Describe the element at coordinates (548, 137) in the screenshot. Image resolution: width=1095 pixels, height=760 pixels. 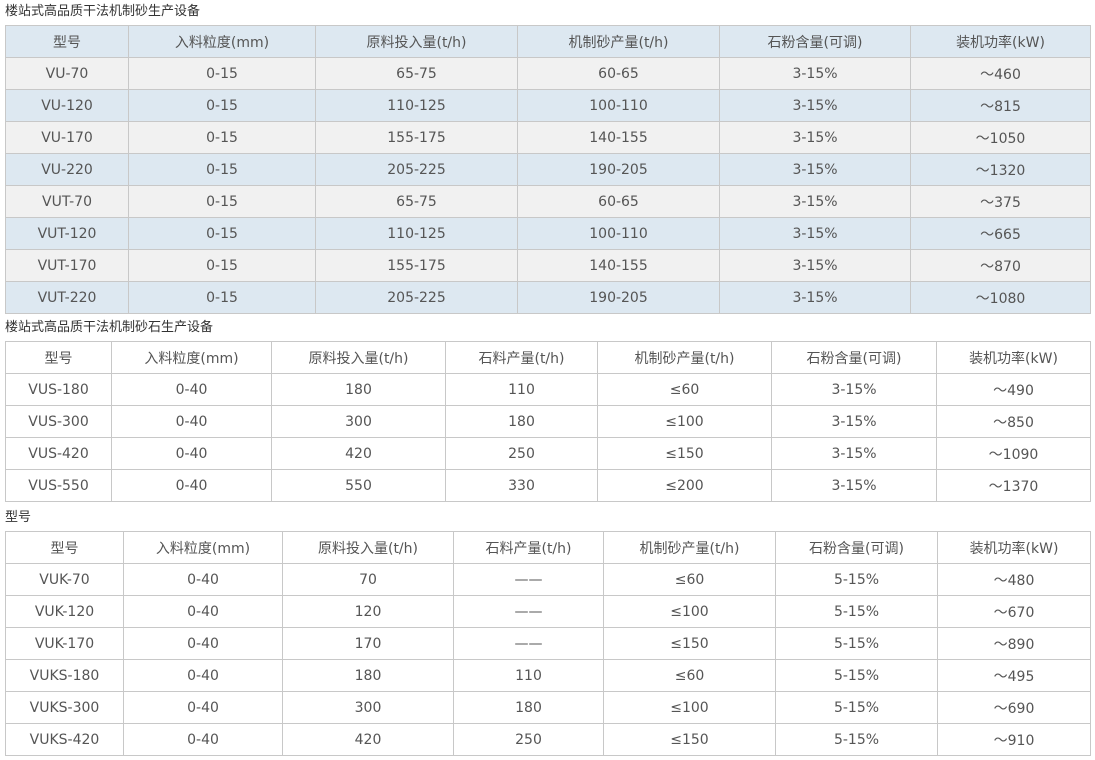
I see `table-row: VU-170 0-15 155-175 140-155 3-15% ～1050` at that location.